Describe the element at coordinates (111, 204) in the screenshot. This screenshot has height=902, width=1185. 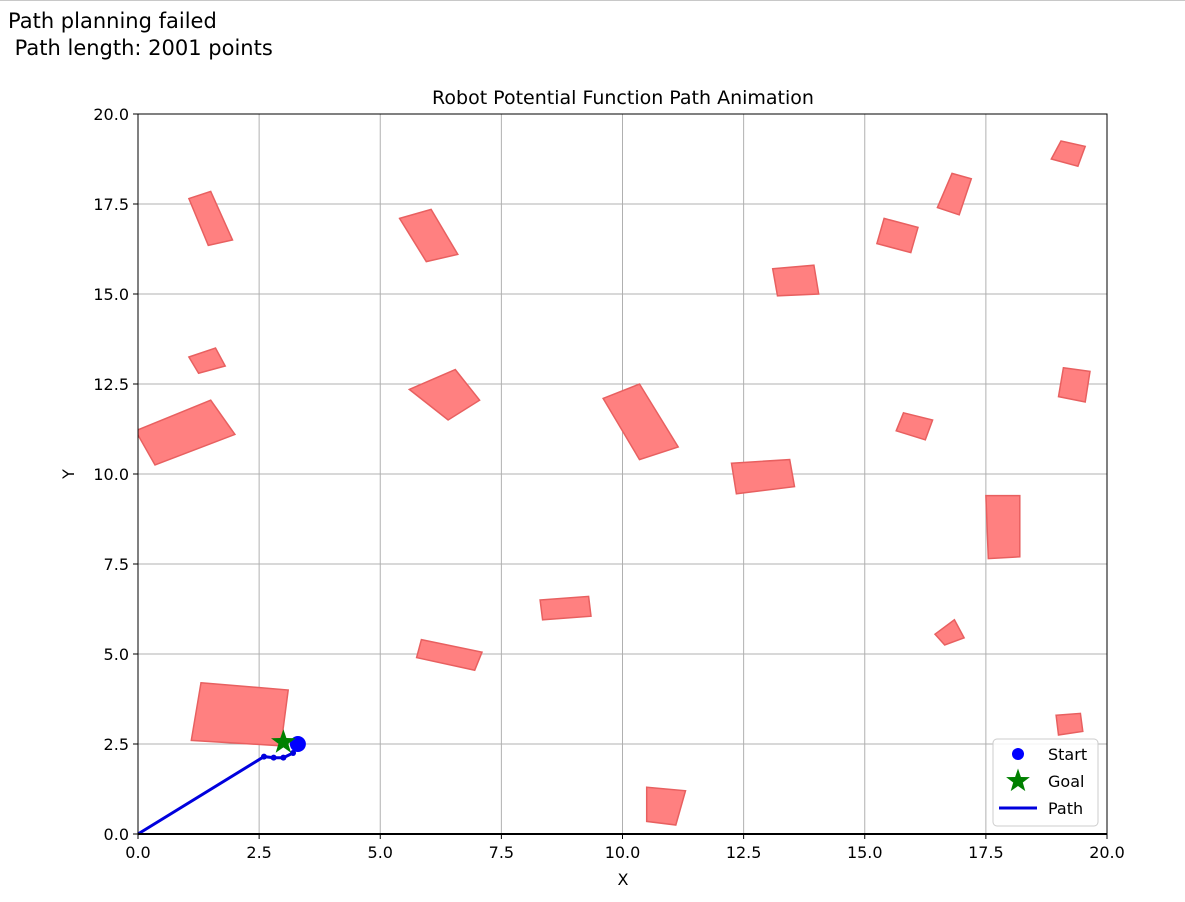
I see `y-tick-label: 17.5` at that location.